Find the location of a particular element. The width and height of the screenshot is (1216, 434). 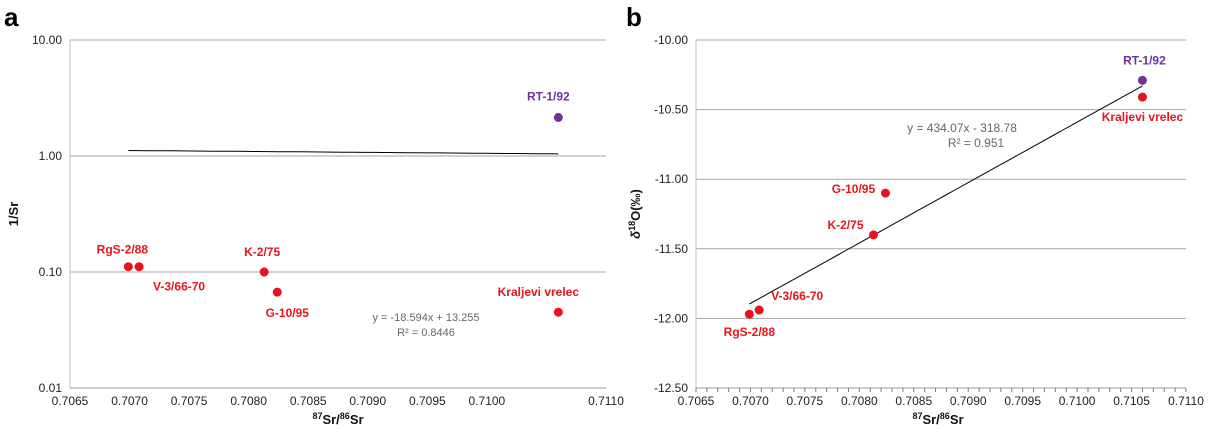

trendline-path is located at coordinates (343, 152).